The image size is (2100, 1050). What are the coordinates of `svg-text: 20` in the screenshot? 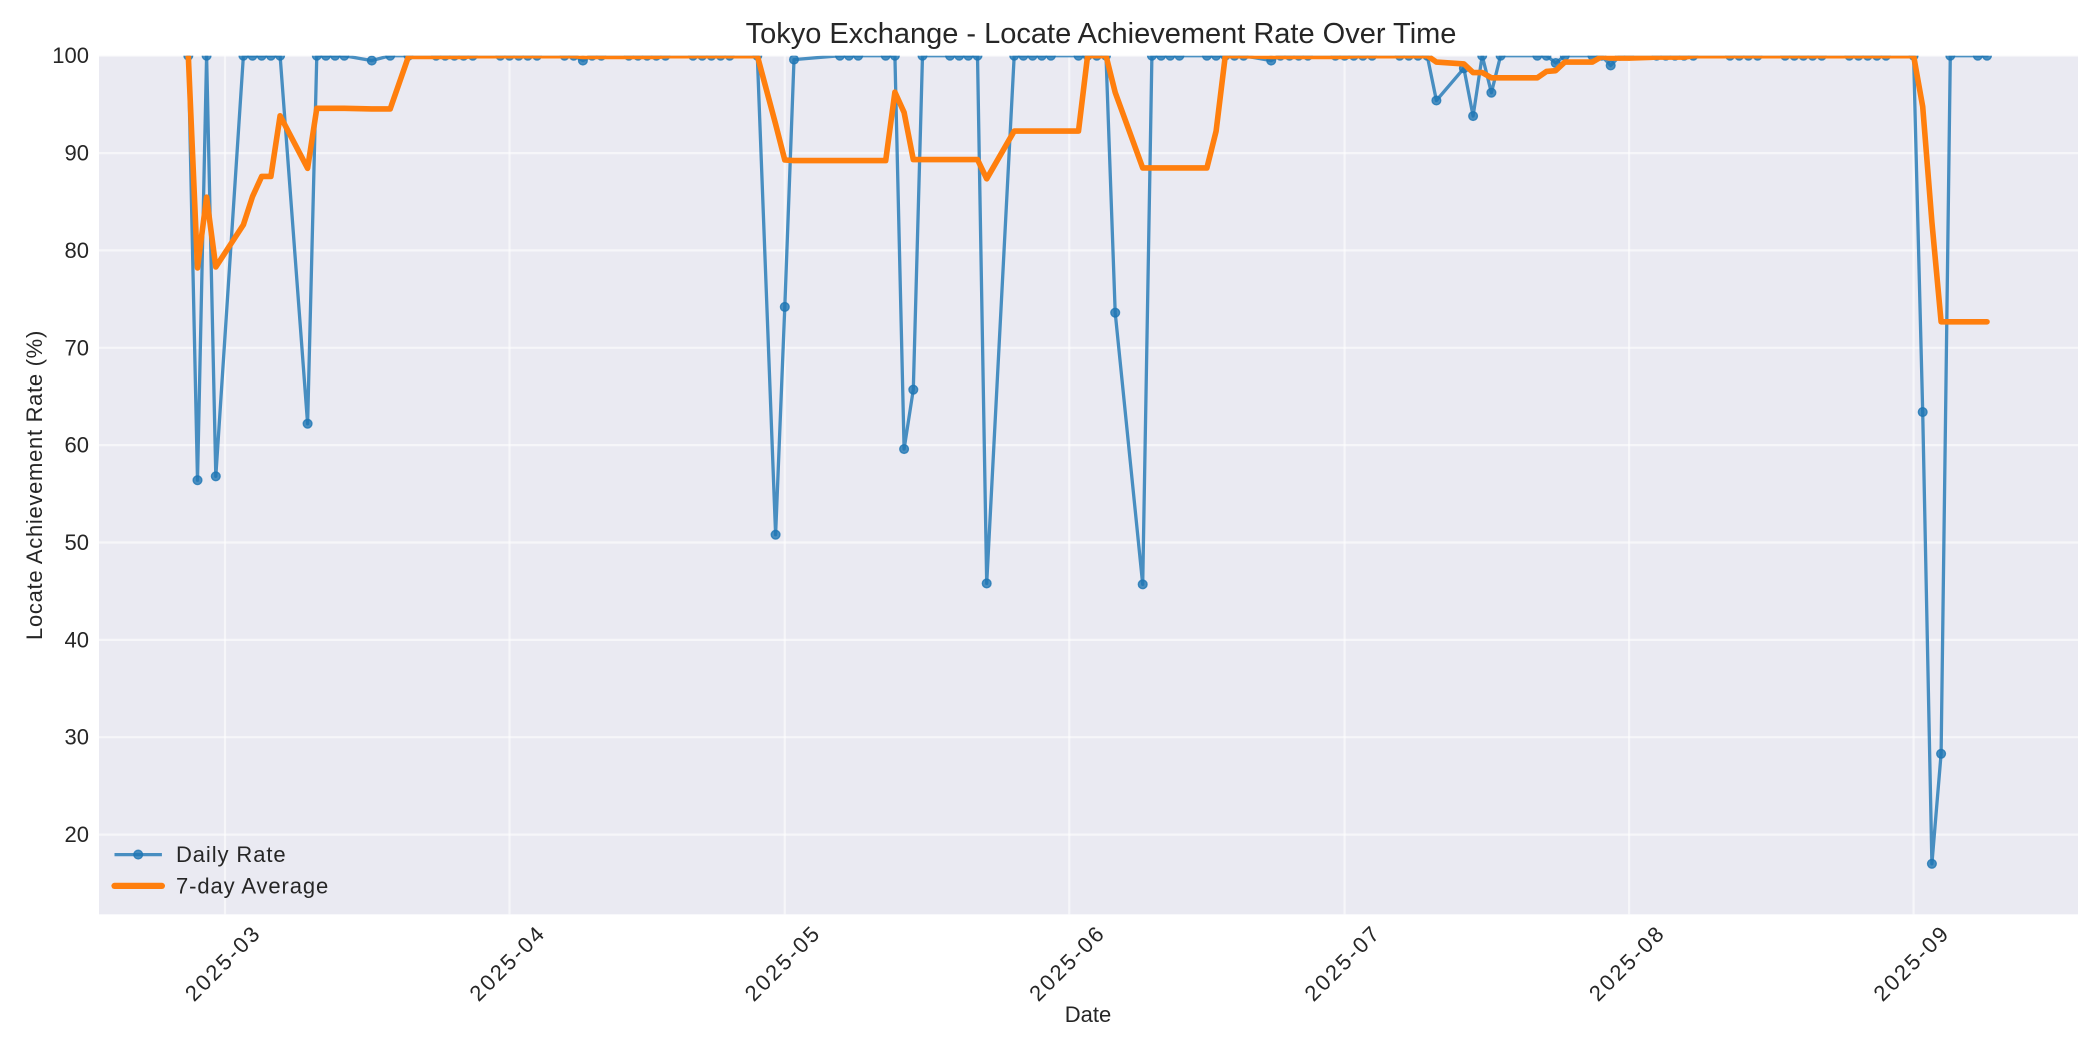 It's located at (77, 834).